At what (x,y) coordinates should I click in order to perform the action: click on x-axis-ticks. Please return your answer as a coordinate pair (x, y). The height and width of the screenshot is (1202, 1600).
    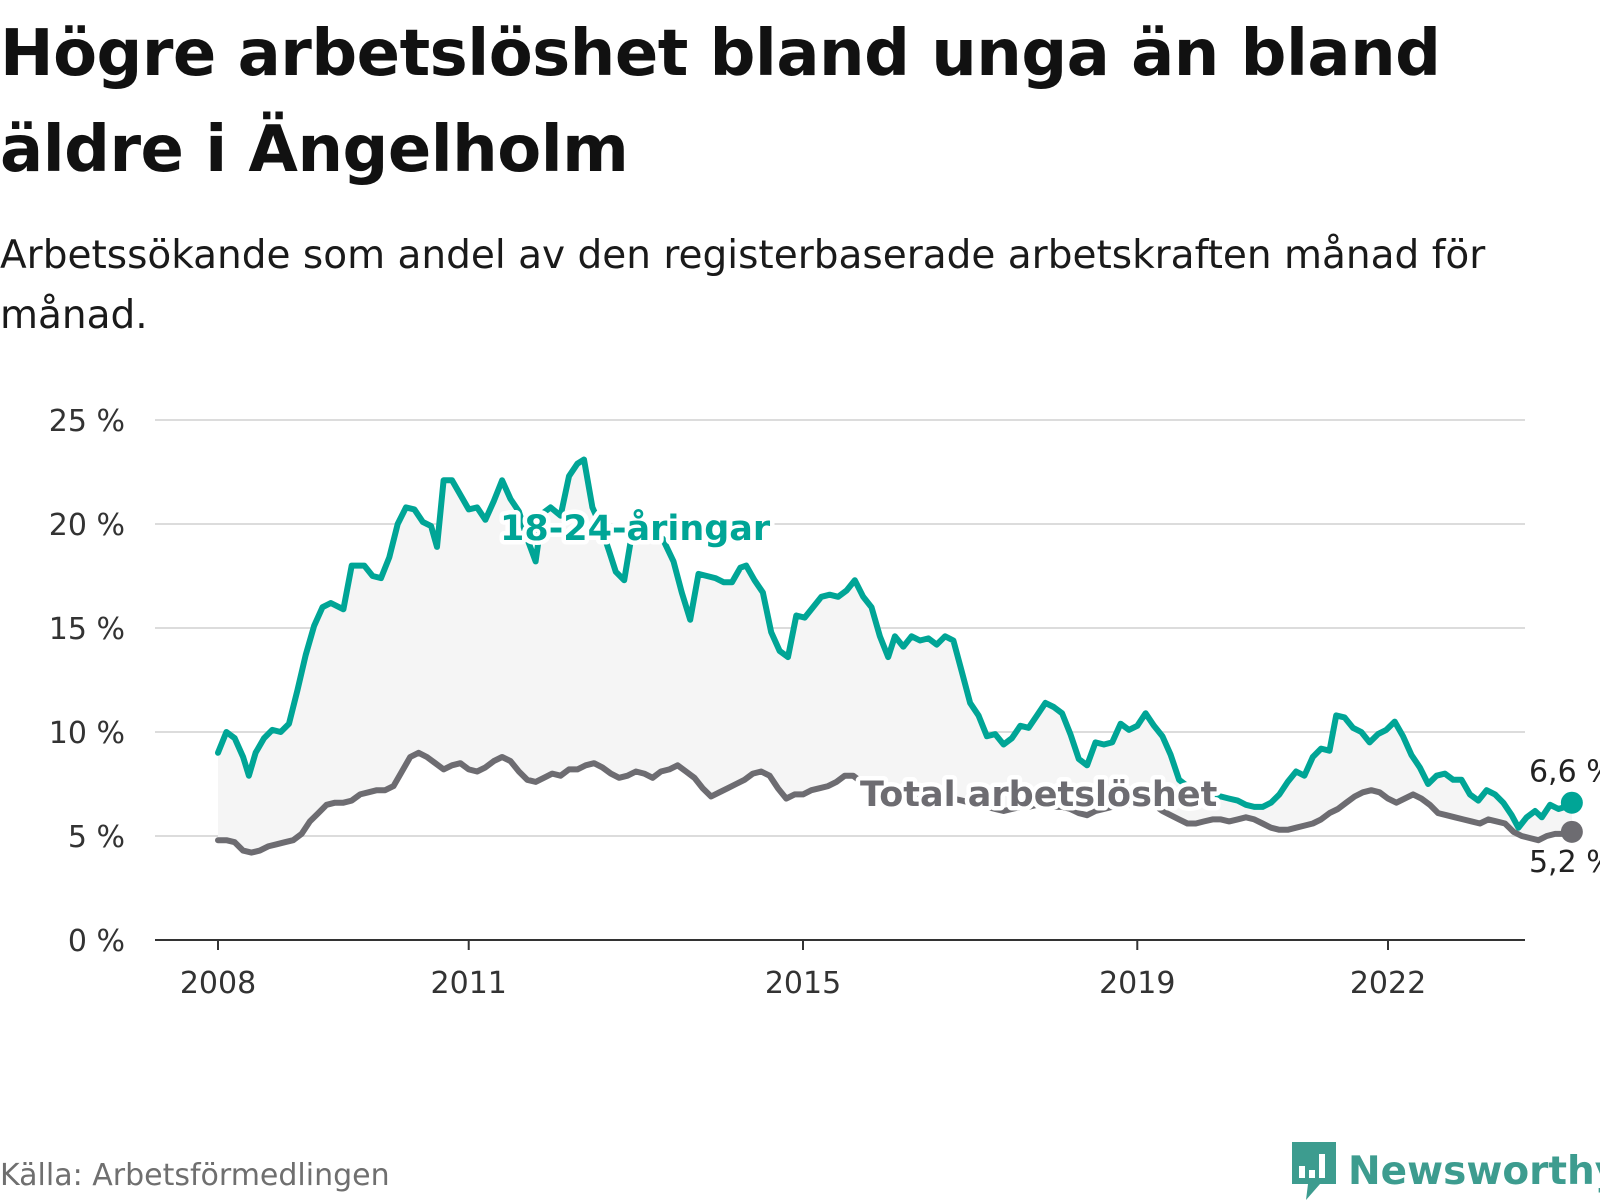
    Looking at the image, I should click on (803, 945).